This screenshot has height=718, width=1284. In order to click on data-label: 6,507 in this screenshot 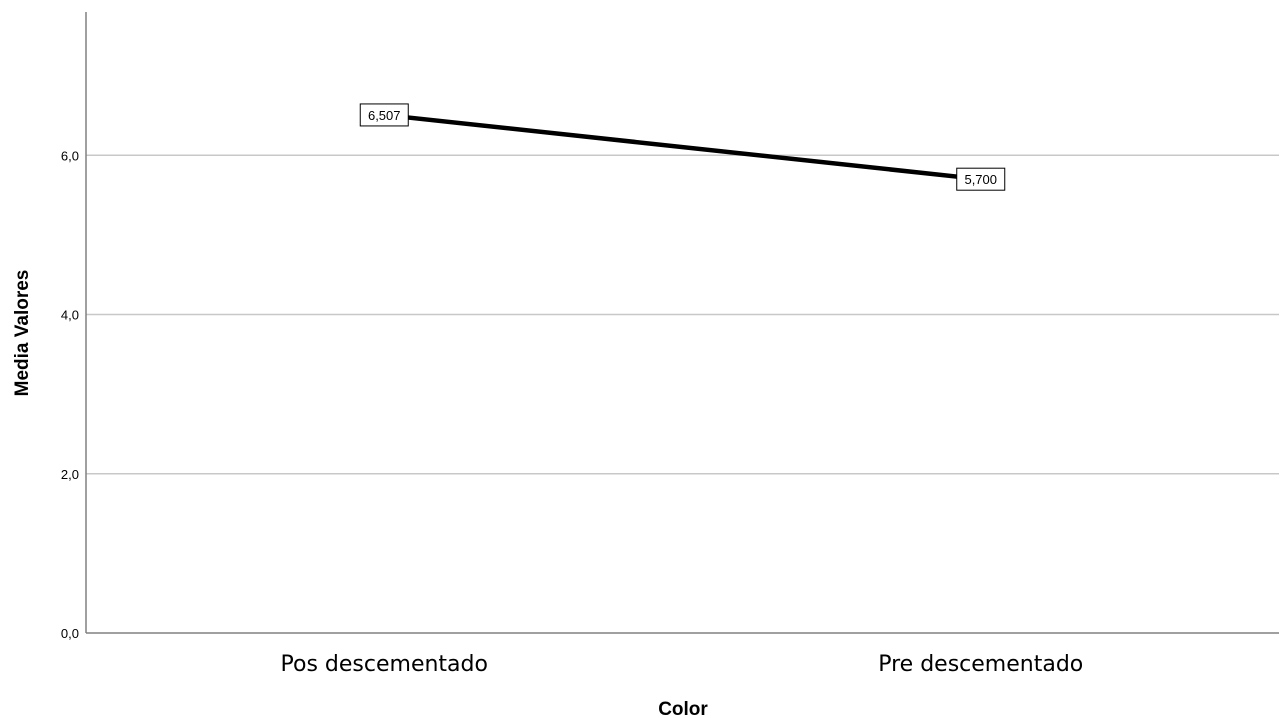, I will do `click(384, 115)`.